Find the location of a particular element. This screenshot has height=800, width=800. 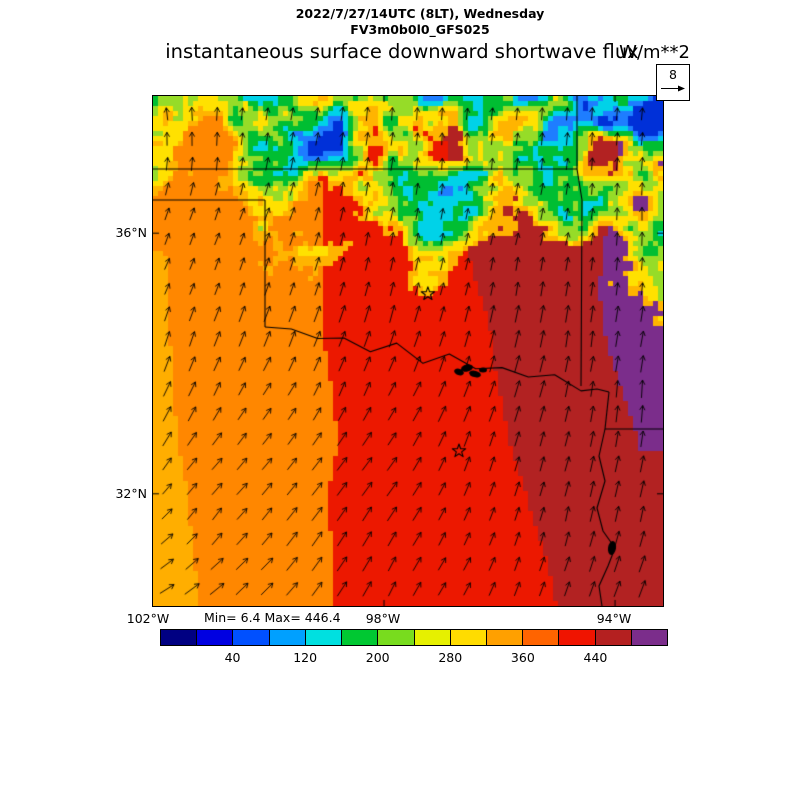

colorbar-tick-label: 440 is located at coordinates (595, 657).